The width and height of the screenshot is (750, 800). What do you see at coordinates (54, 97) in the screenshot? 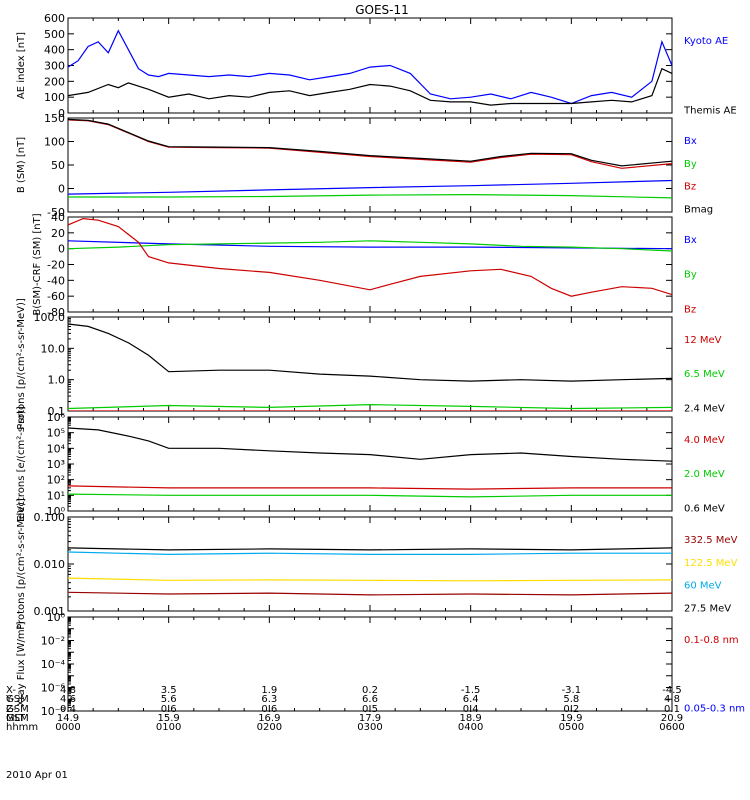
I see `y-tick-label: 100` at bounding box center [54, 97].